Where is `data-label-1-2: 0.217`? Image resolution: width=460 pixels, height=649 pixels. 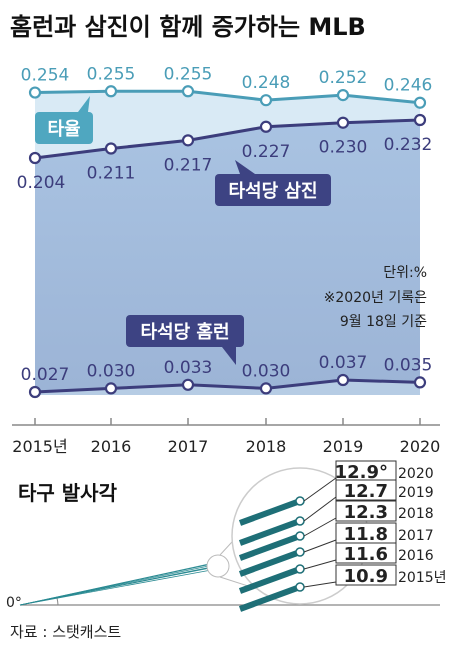
data-label-1-2: 0.217 is located at coordinates (188, 165).